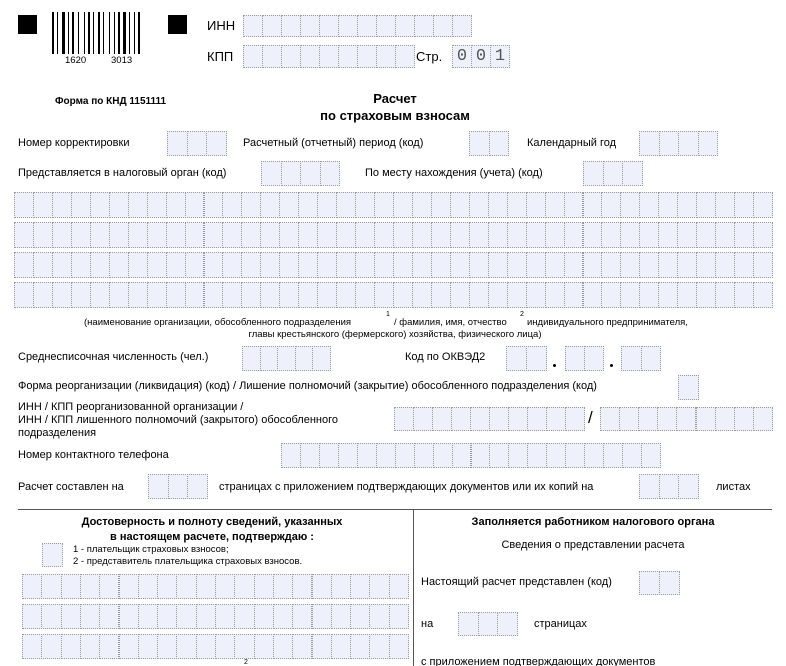 The width and height of the screenshot is (786, 666). I want to click on label: страницах, so click(560, 624).